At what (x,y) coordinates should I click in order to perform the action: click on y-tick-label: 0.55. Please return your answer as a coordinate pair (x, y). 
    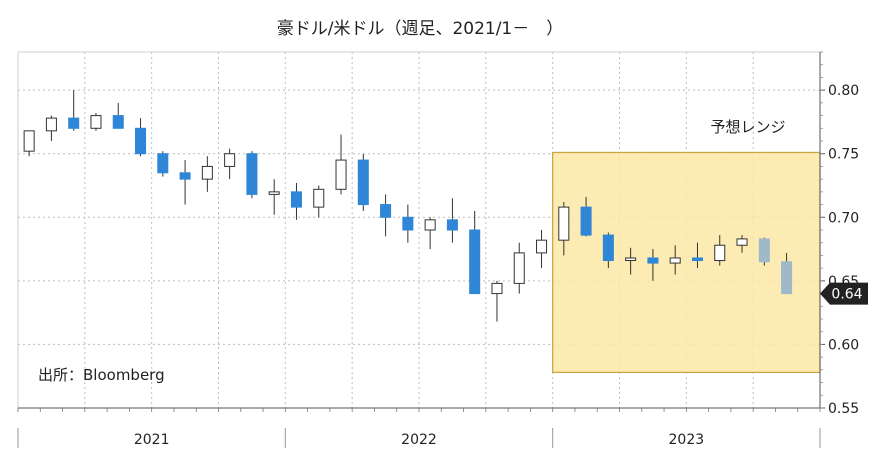
    Looking at the image, I should click on (843, 409).